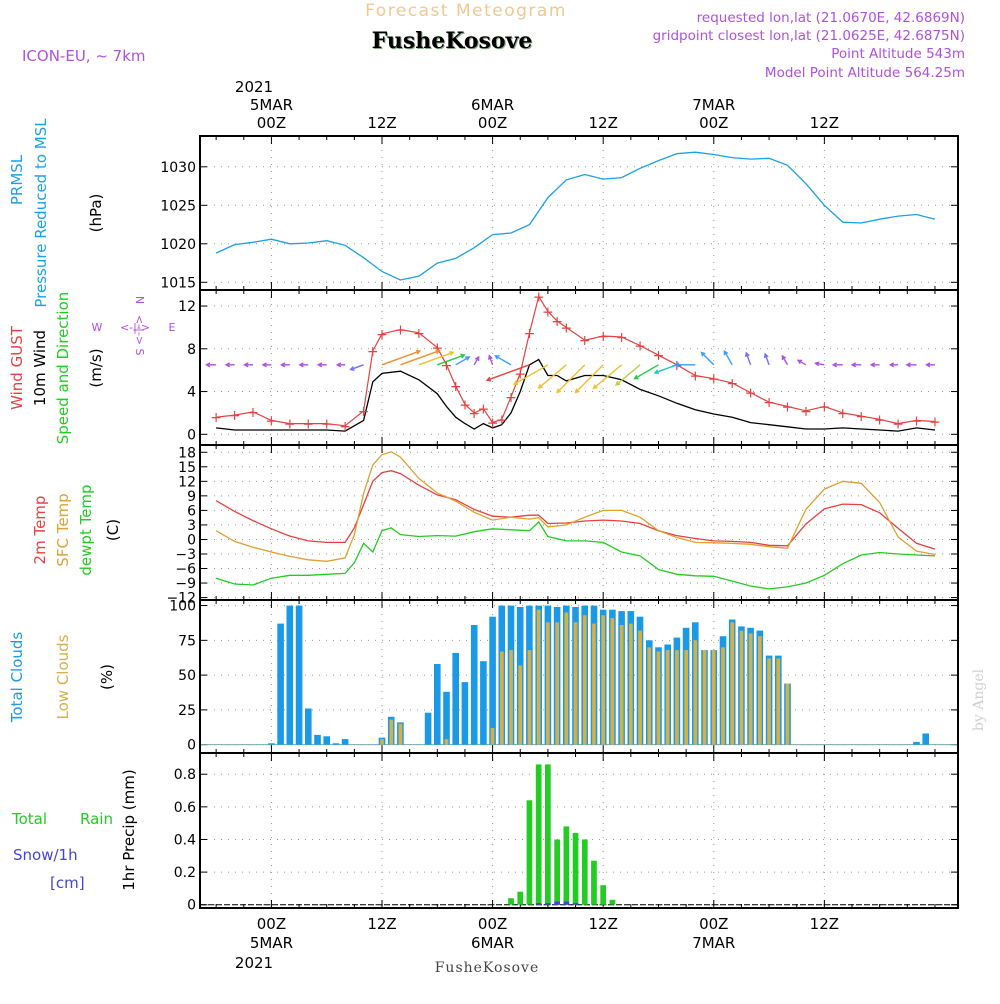 The image size is (1000, 1004). What do you see at coordinates (40, 368) in the screenshot?
I see `ylabel-10m-wind: 10m Wind` at bounding box center [40, 368].